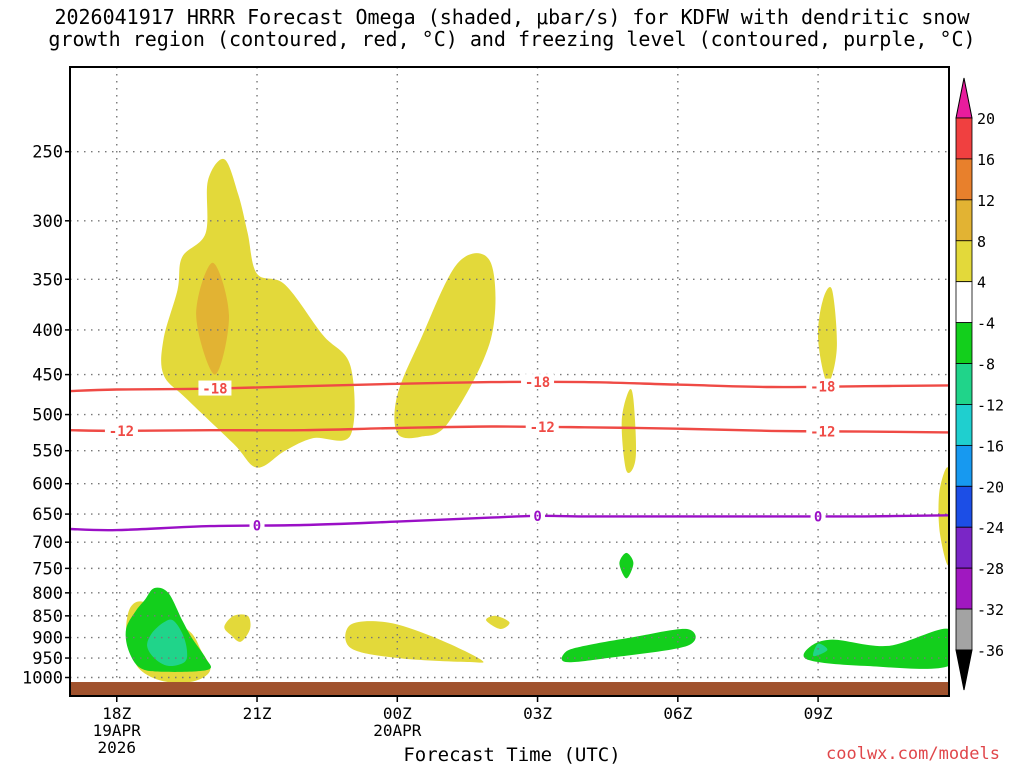 The image size is (1024, 768). What do you see at coordinates (537, 713) in the screenshot?
I see `x-tick-label-03Z: 03Z` at bounding box center [537, 713].